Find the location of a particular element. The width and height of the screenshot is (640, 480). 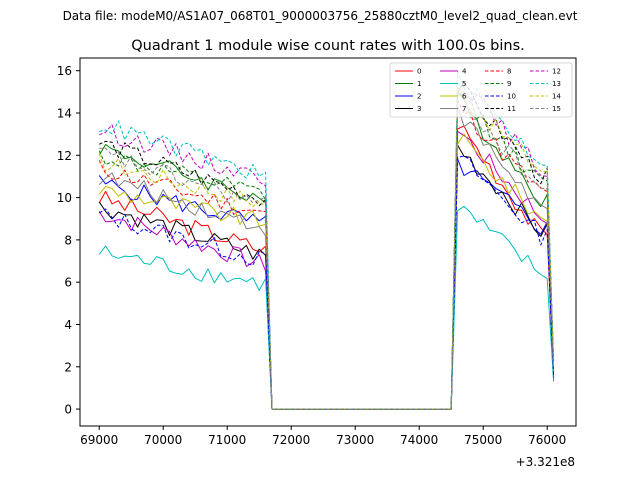

legend-label-3: 3 is located at coordinates (419, 109).